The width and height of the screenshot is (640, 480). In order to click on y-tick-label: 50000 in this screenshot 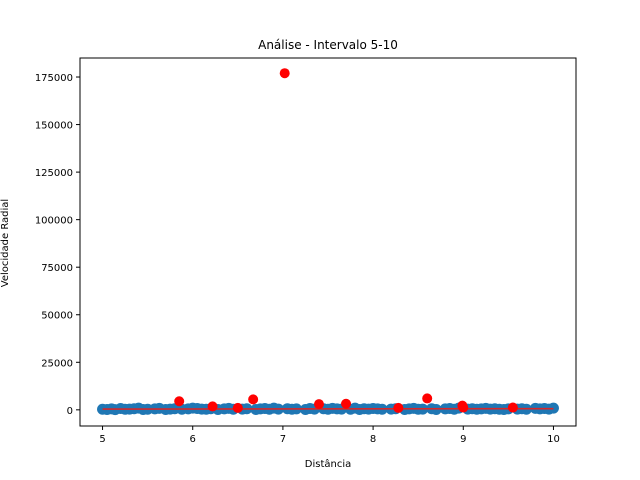, I will do `click(57, 316)`.